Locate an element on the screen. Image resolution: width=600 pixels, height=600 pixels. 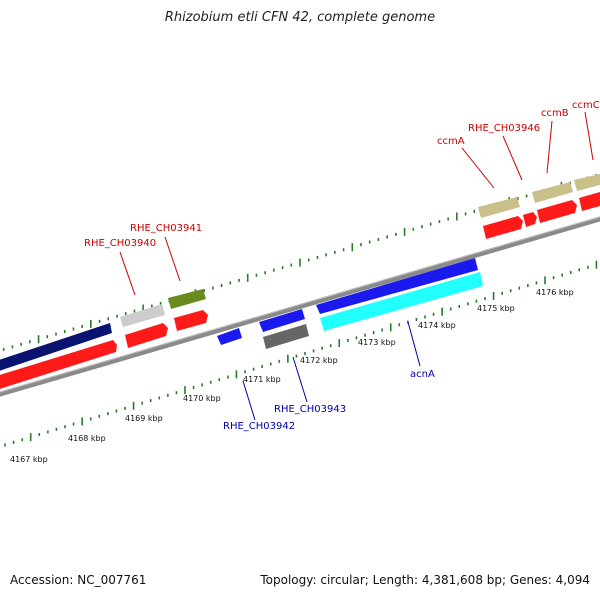
cds-forward-ccmC is located at coordinates (589, 201).